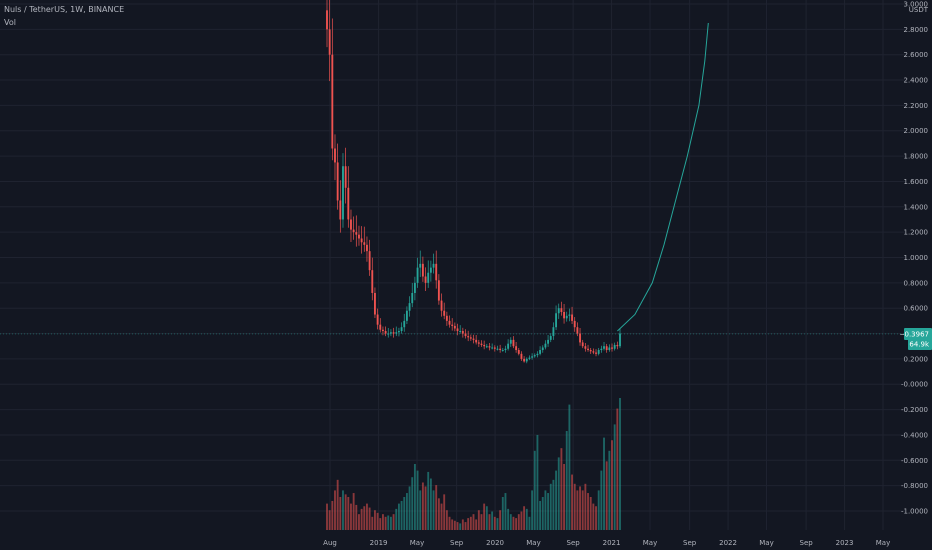 The width and height of the screenshot is (932, 550). Describe the element at coordinates (663, 177) in the screenshot. I see `projection-curve` at that location.